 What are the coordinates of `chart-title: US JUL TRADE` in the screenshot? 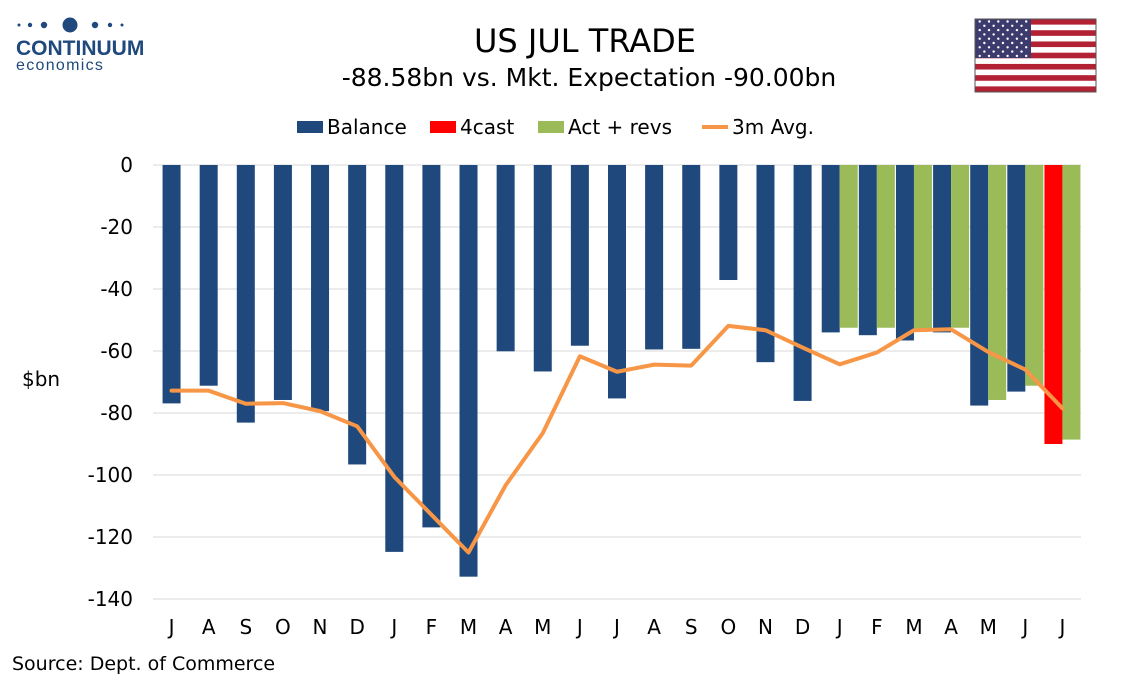 It's located at (585, 41).